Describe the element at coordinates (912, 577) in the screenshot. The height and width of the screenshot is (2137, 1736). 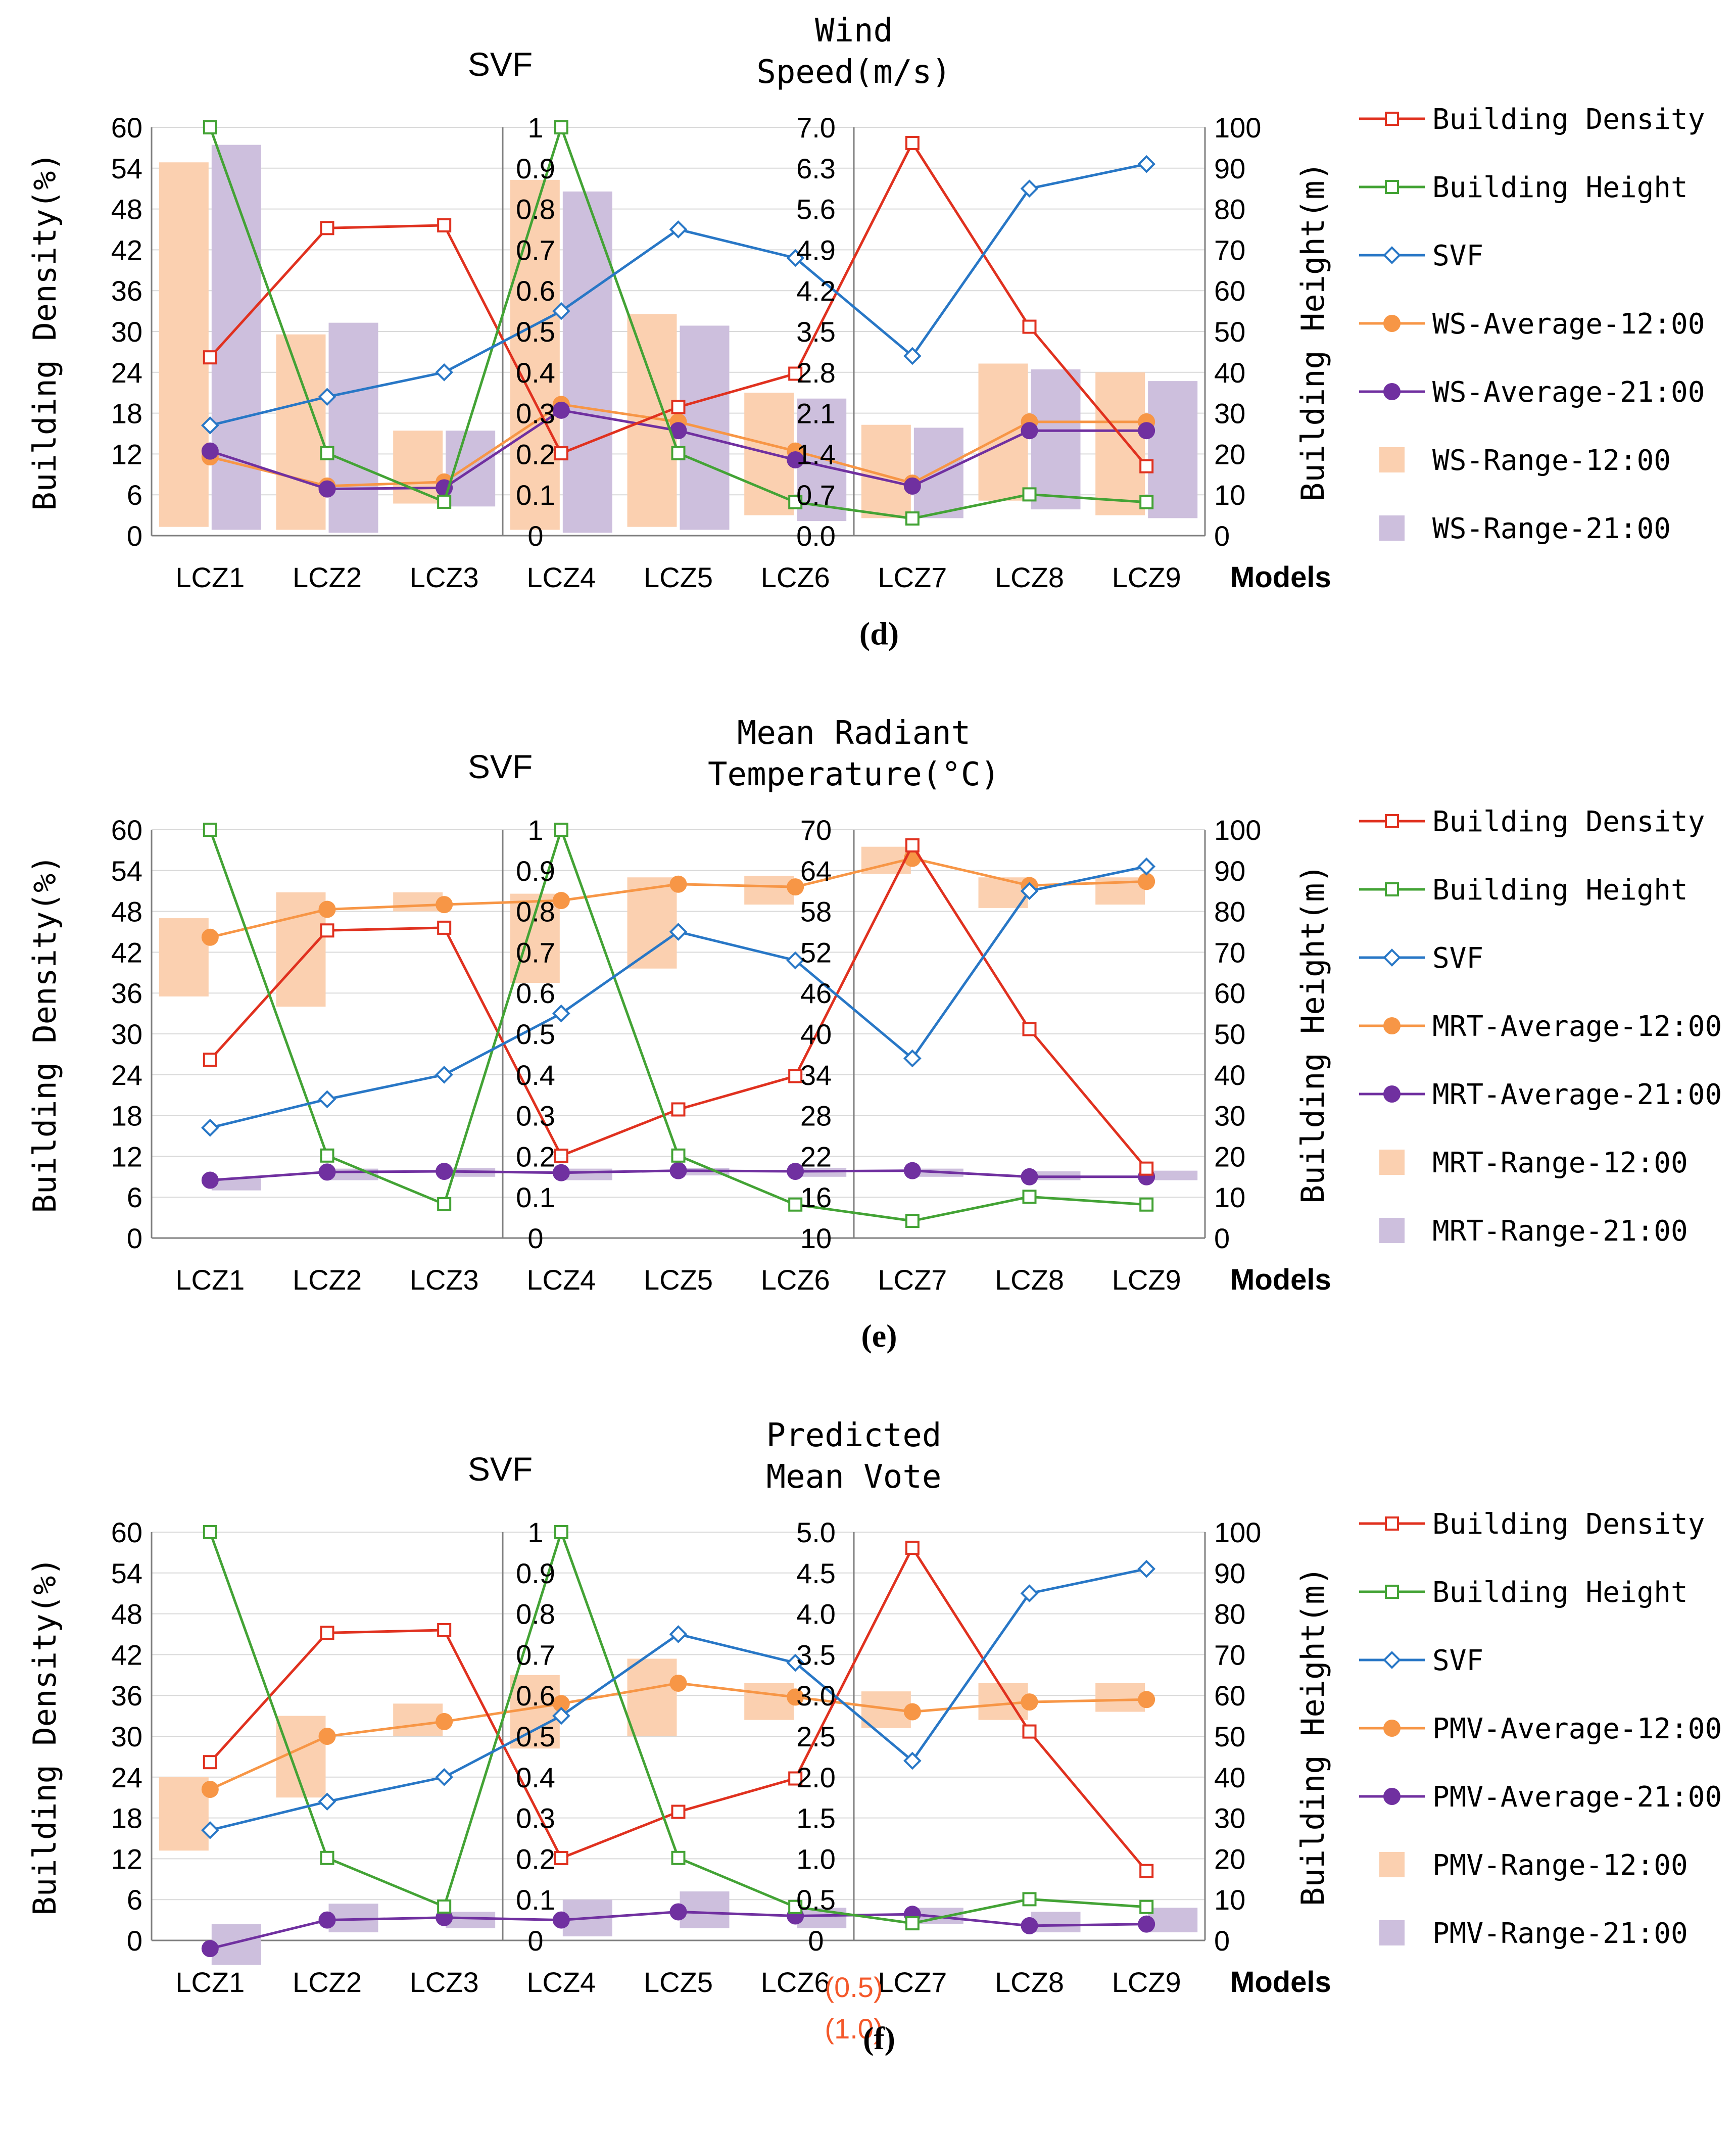
I see `category-label: LCZ7` at that location.